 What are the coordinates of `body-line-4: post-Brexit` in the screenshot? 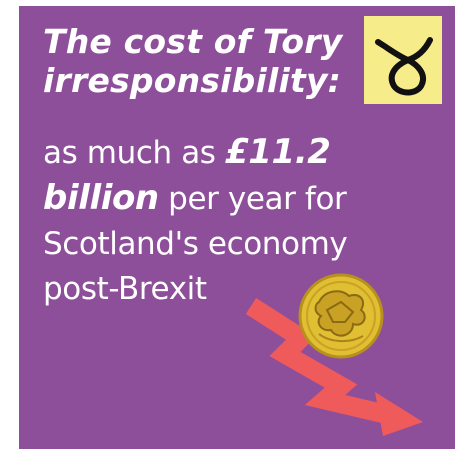 It's located at (125, 289).